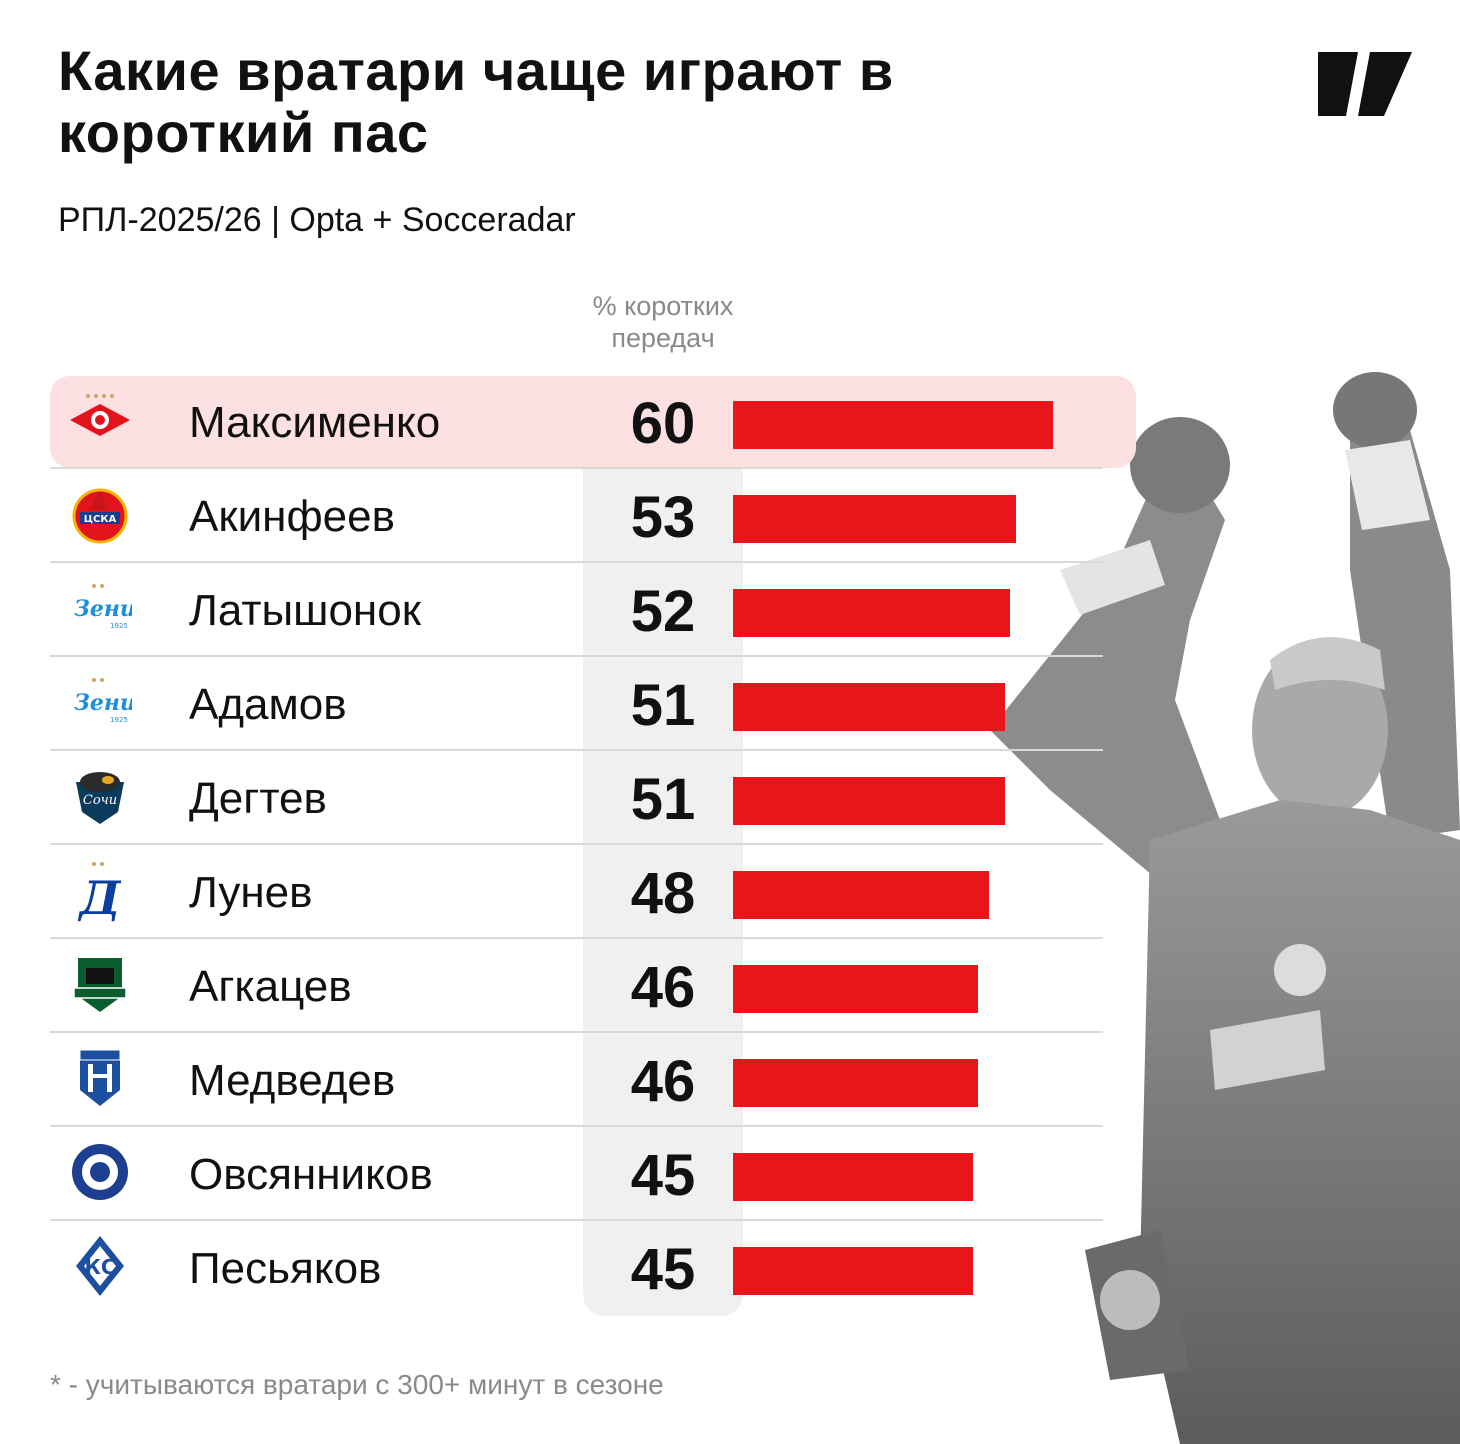 The image size is (1460, 1444). What do you see at coordinates (258, 798) in the screenshot?
I see `player-name: Дегтев` at bounding box center [258, 798].